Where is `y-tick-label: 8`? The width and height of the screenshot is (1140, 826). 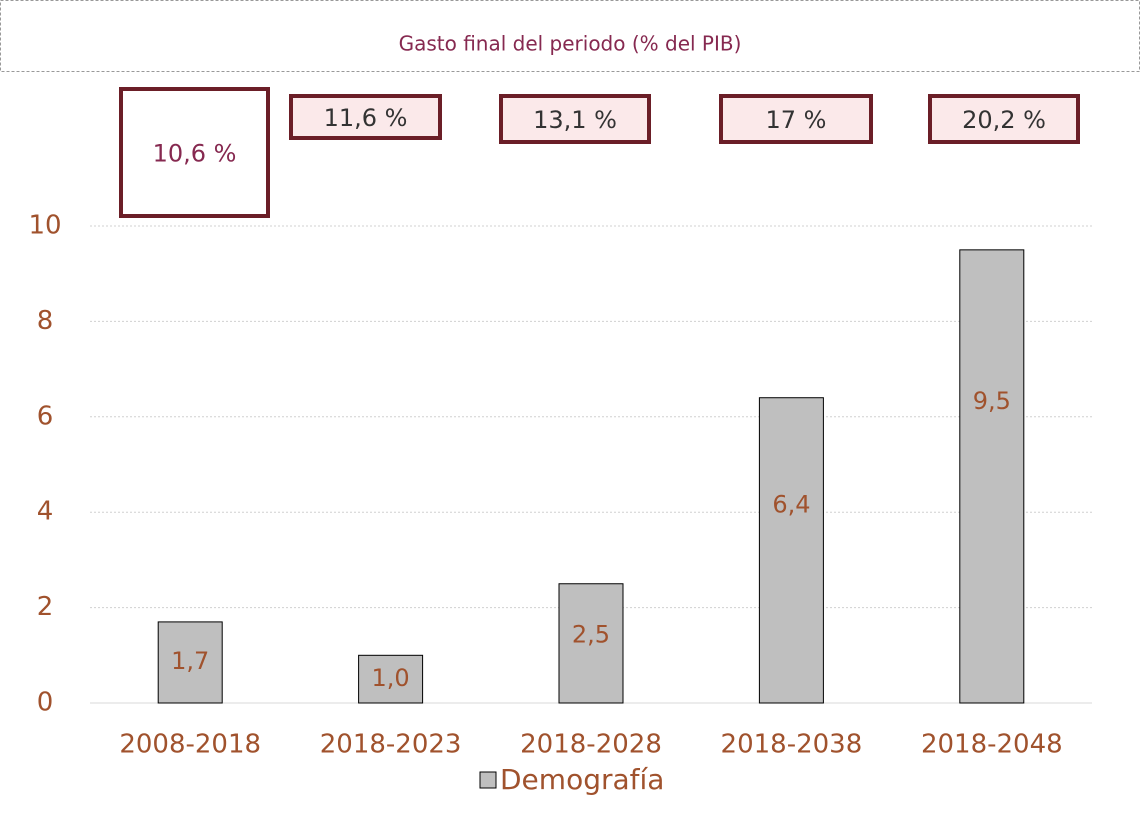 y-tick-label: 8 is located at coordinates (45, 321).